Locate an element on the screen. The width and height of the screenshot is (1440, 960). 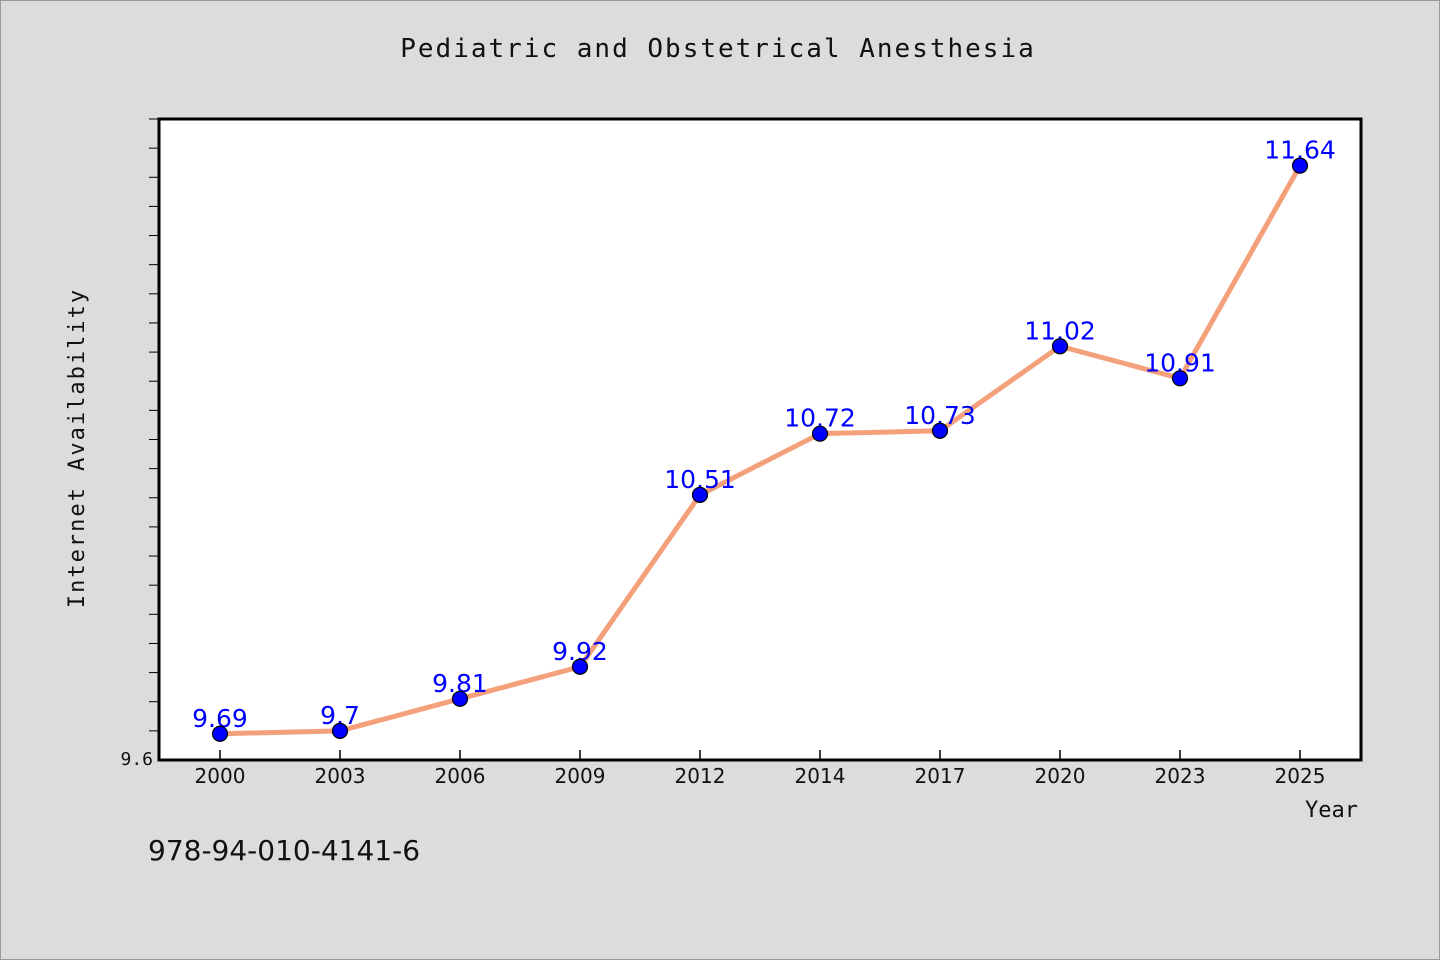
y-axis-label: Internet Availability is located at coordinates (77, 448).